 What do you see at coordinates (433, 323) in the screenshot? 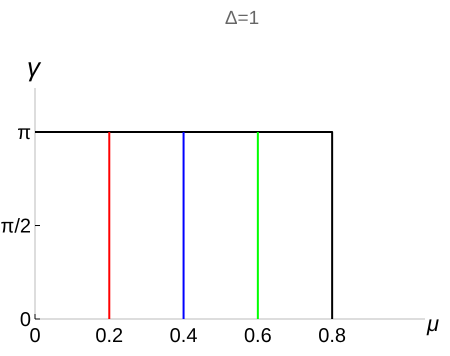
I see `x-axis-title: μ` at bounding box center [433, 323].